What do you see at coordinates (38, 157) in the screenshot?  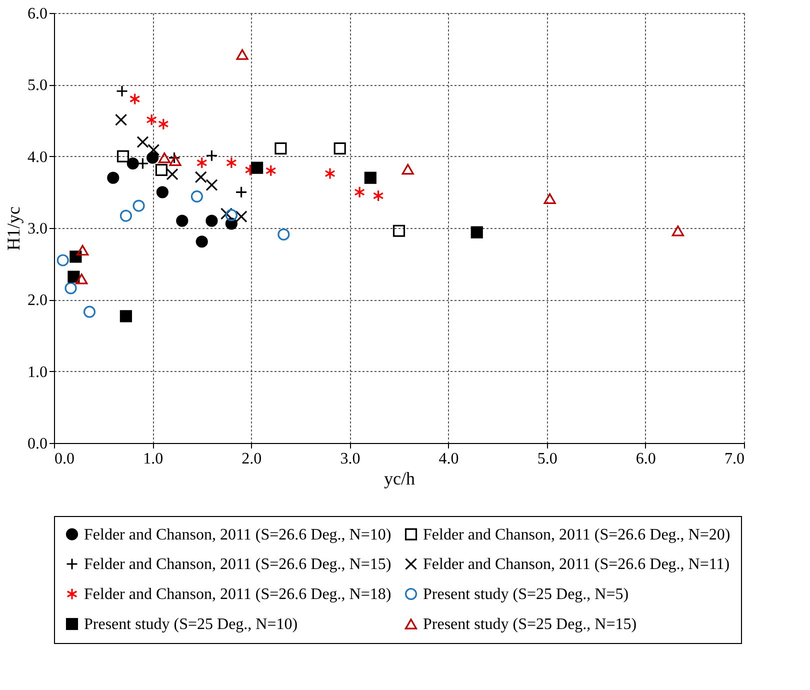 I see `y-tick-label: 4.0` at bounding box center [38, 157].